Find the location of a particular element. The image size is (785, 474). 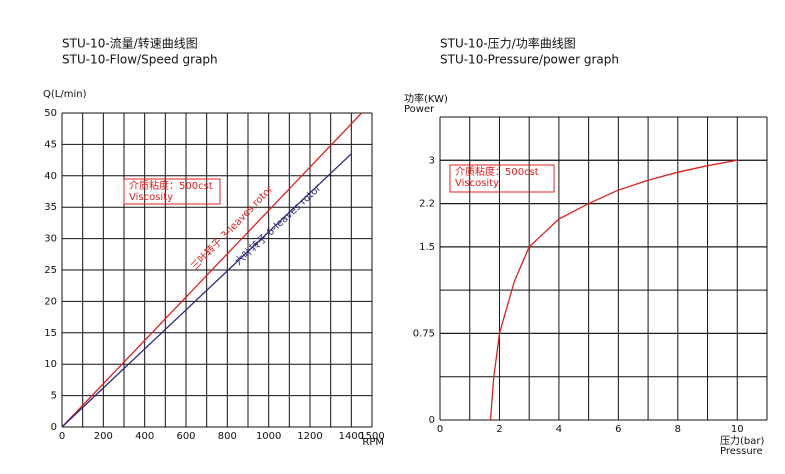

y-tick-label: 1.5 is located at coordinates (427, 247).